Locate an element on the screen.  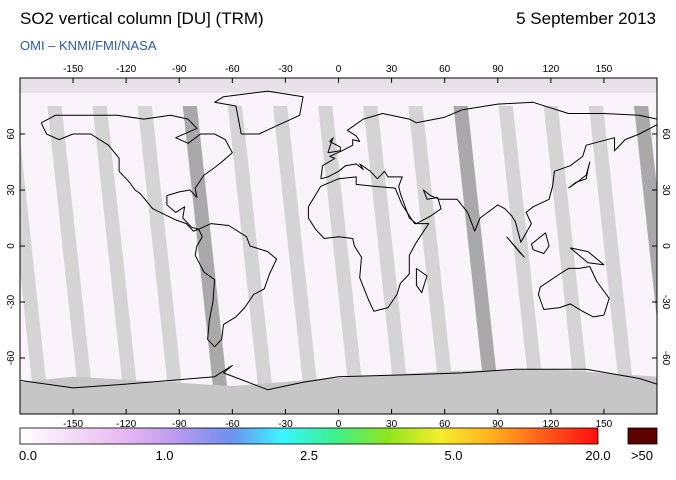
longitude-ticks-top: -150 -120 -90 -60 -30 0 30 60 90 120 150 is located at coordinates (338, 73).